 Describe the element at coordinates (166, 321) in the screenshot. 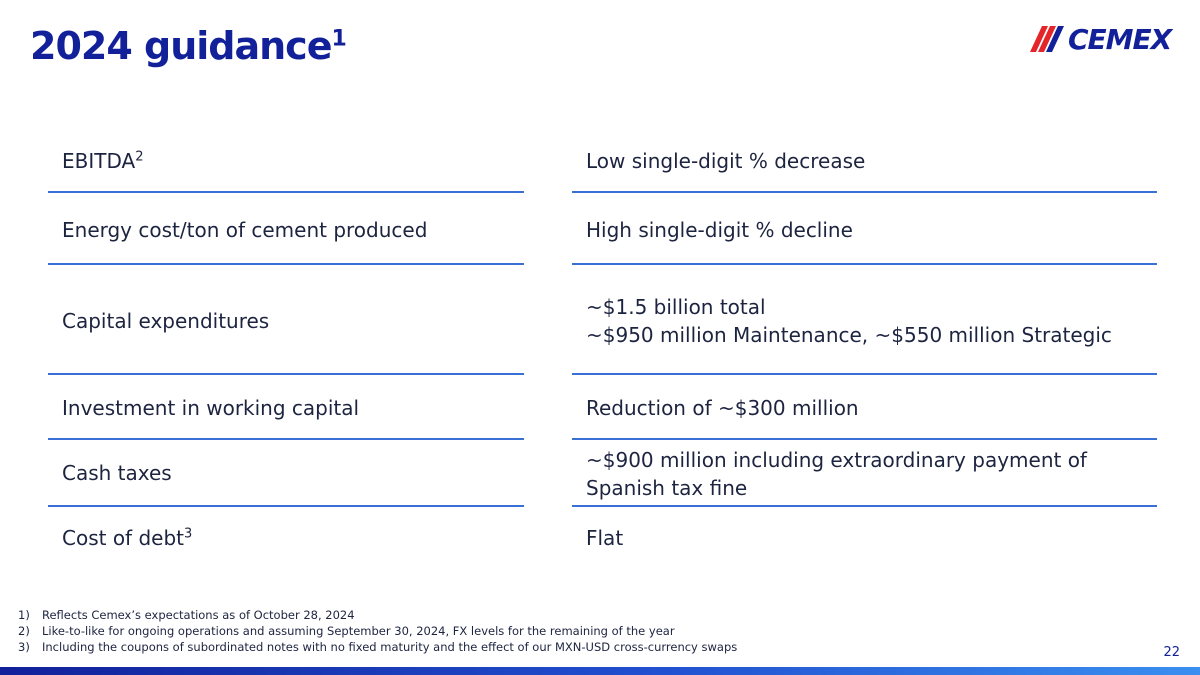

I see `row-label: Capital expenditures` at that location.